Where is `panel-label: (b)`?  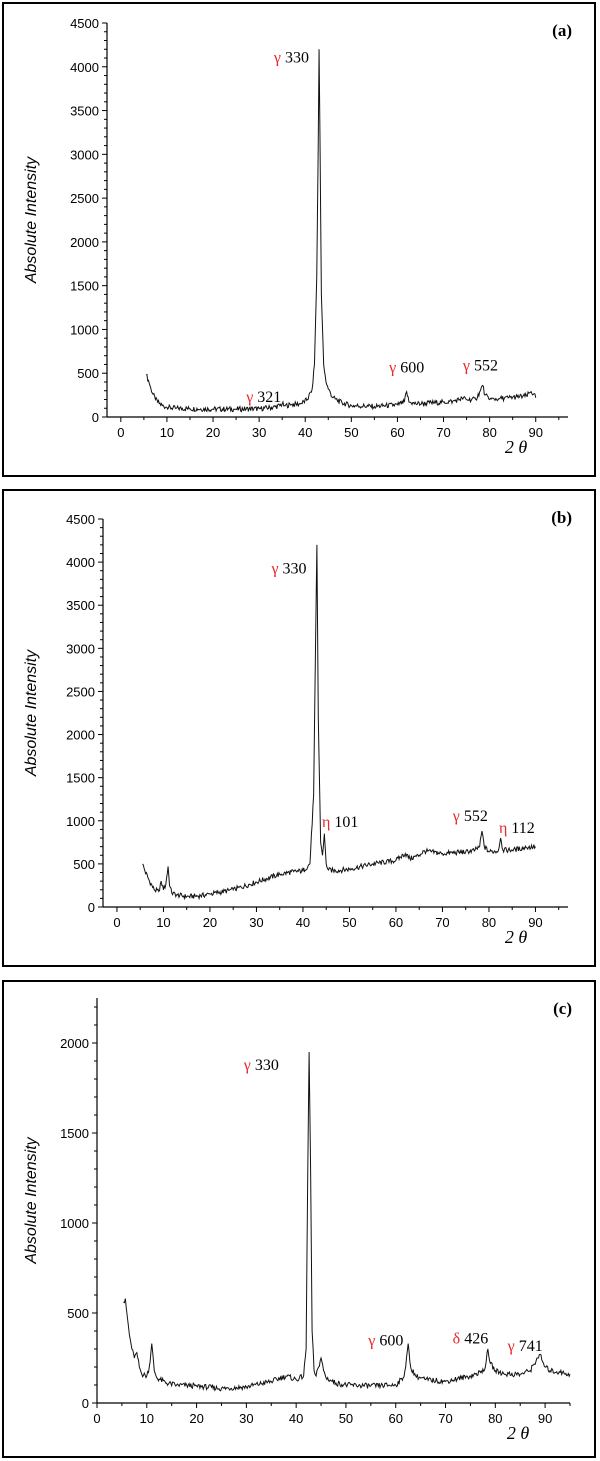 panel-label: (b) is located at coordinates (561, 517).